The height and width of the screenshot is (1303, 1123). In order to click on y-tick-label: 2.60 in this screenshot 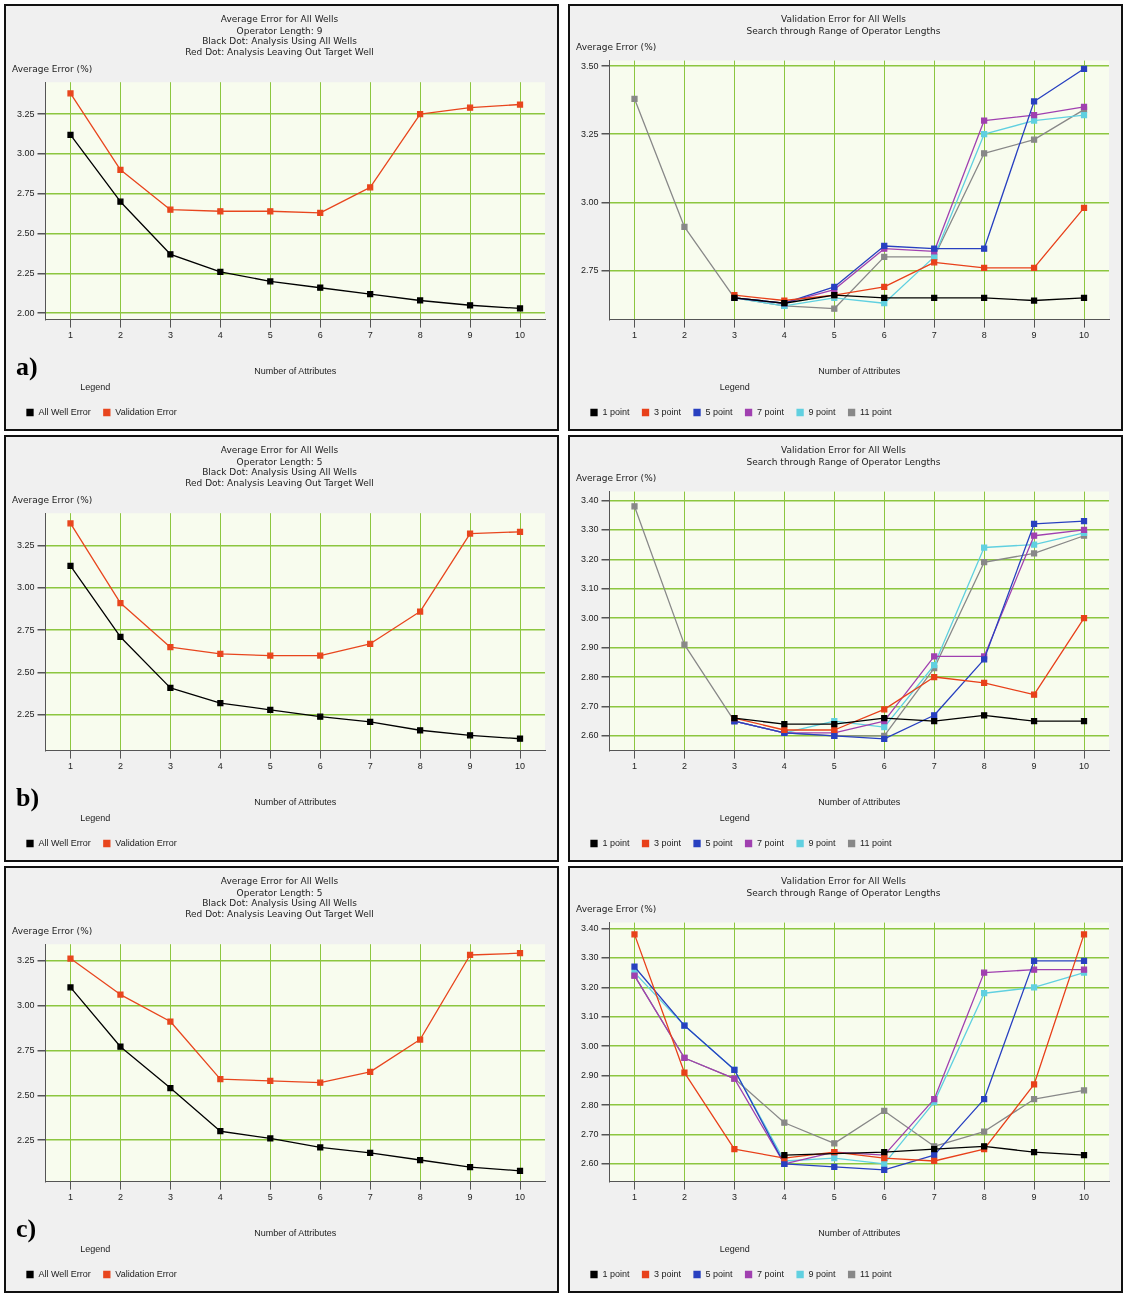, I will do `click(589, 735)`.